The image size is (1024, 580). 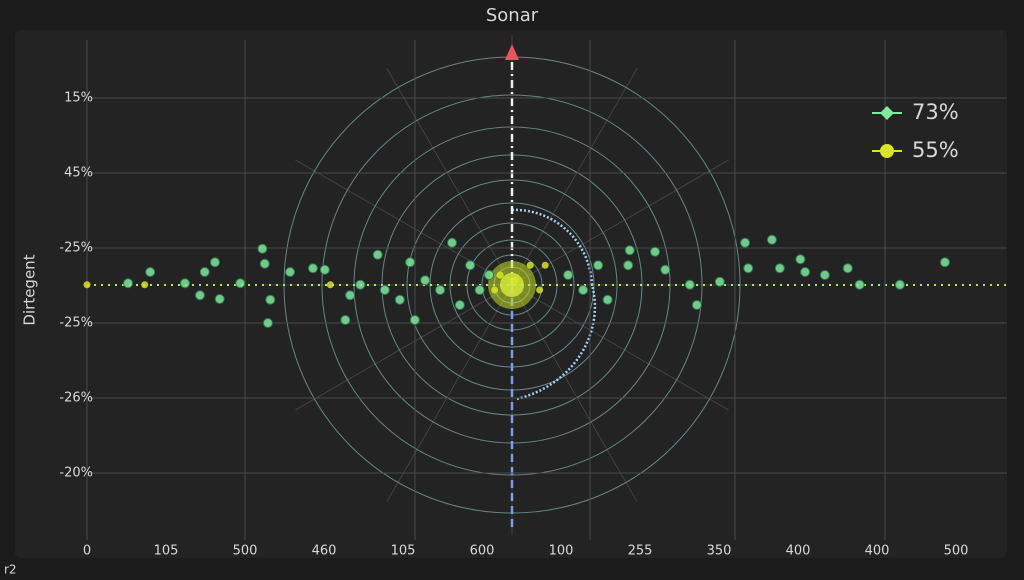 What do you see at coordinates (561, 551) in the screenshot?
I see `x-tick-label: 100` at bounding box center [561, 551].